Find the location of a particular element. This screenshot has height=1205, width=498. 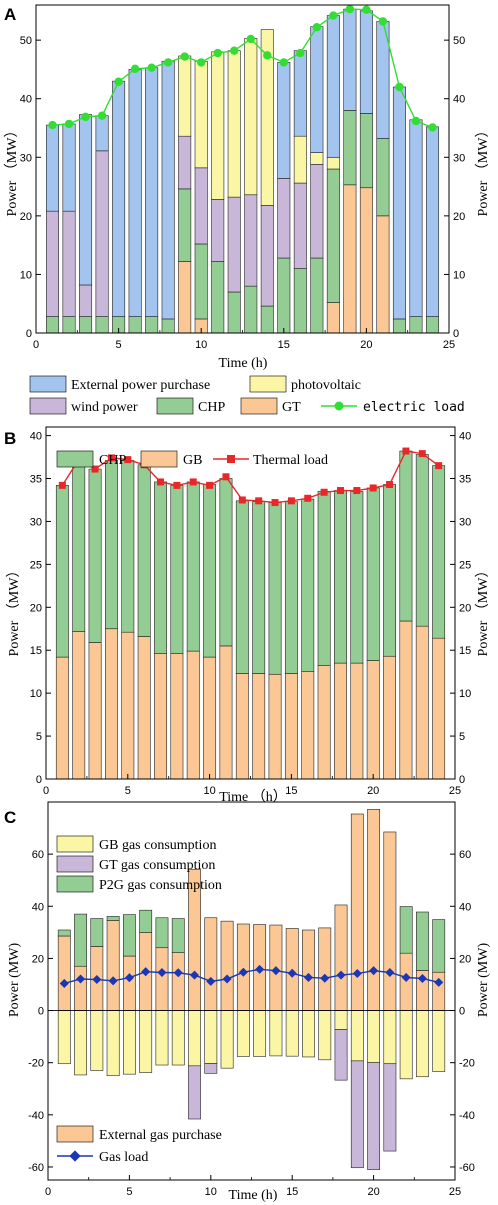

y-tick-label-left-b-5: 5 is located at coordinates (39, 737).